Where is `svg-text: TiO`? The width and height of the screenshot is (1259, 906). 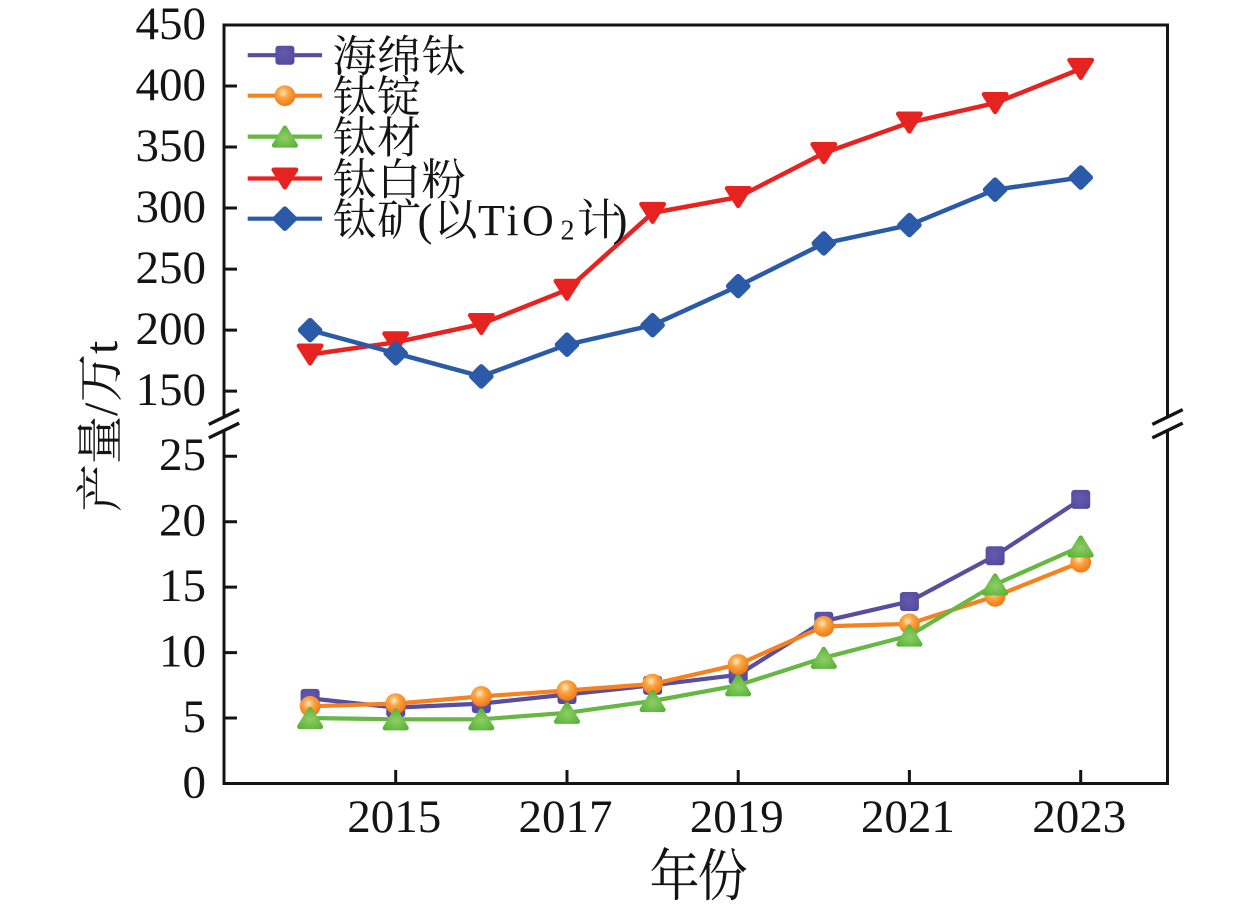
svg-text: TiO is located at coordinates (517, 220).